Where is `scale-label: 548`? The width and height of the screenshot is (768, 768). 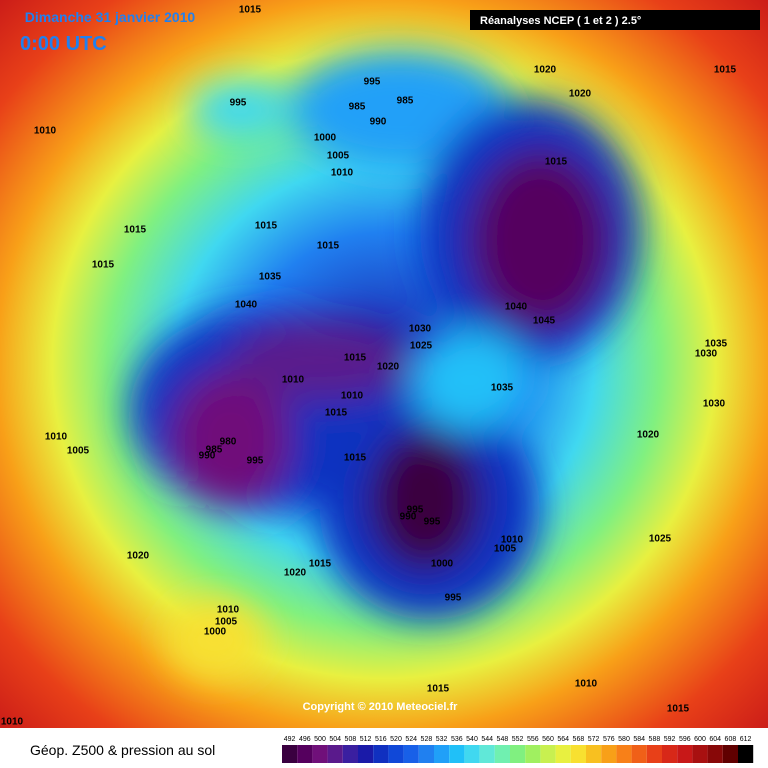 scale-label: 548 is located at coordinates (503, 739).